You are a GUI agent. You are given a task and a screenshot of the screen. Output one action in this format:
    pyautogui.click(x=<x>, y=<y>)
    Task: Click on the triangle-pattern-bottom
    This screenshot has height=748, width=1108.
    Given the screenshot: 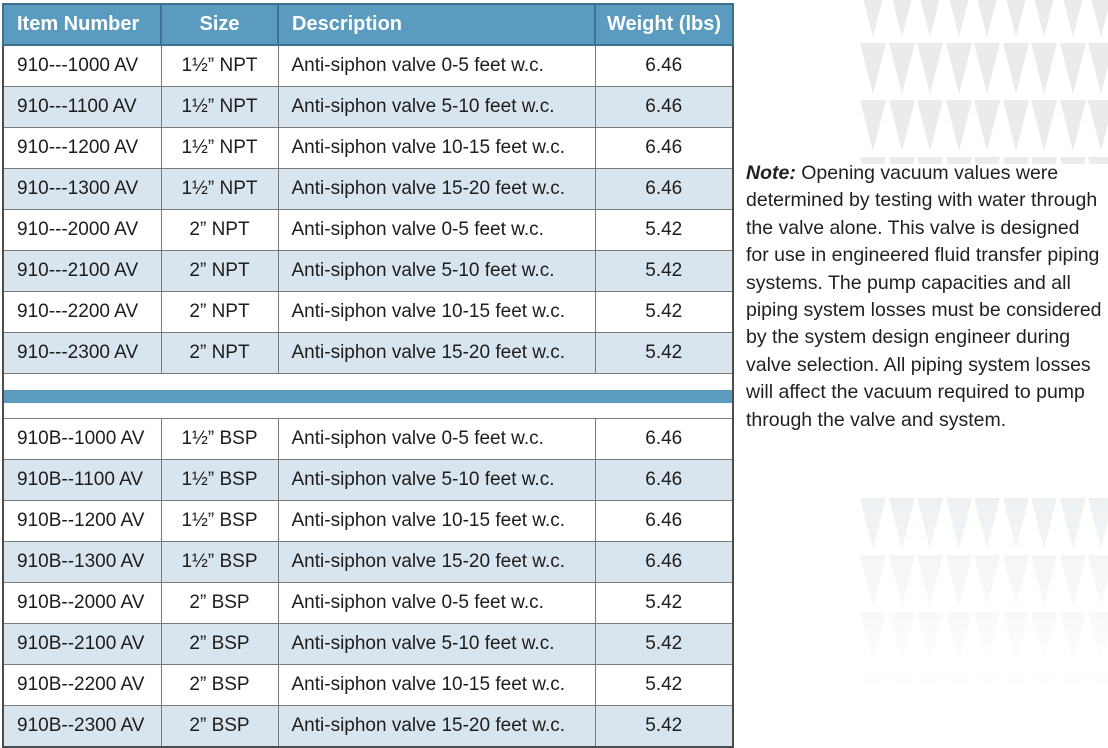 What is the action you would take?
    pyautogui.click(x=983, y=597)
    